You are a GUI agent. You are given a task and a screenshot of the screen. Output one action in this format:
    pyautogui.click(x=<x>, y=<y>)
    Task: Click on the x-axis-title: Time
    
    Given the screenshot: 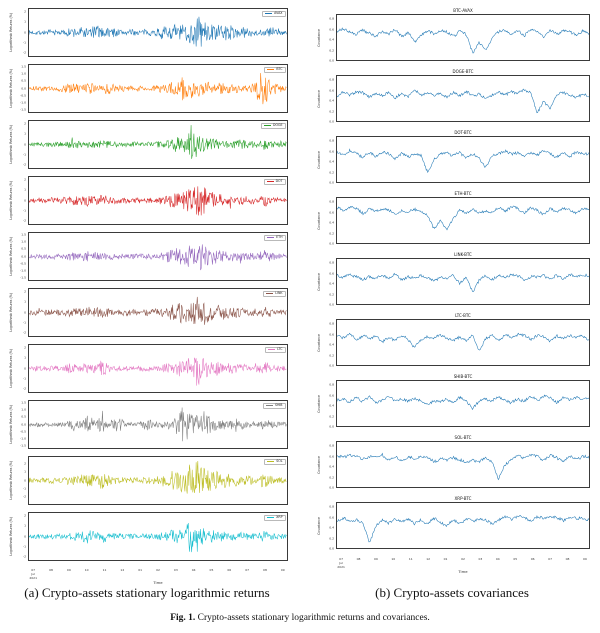 What is the action you would take?
    pyautogui.click(x=158, y=582)
    